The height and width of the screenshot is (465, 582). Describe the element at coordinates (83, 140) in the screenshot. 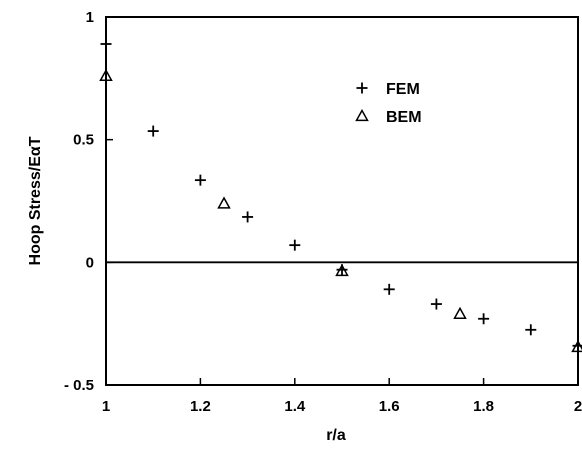

I see `y-tick-label: 0.5` at that location.